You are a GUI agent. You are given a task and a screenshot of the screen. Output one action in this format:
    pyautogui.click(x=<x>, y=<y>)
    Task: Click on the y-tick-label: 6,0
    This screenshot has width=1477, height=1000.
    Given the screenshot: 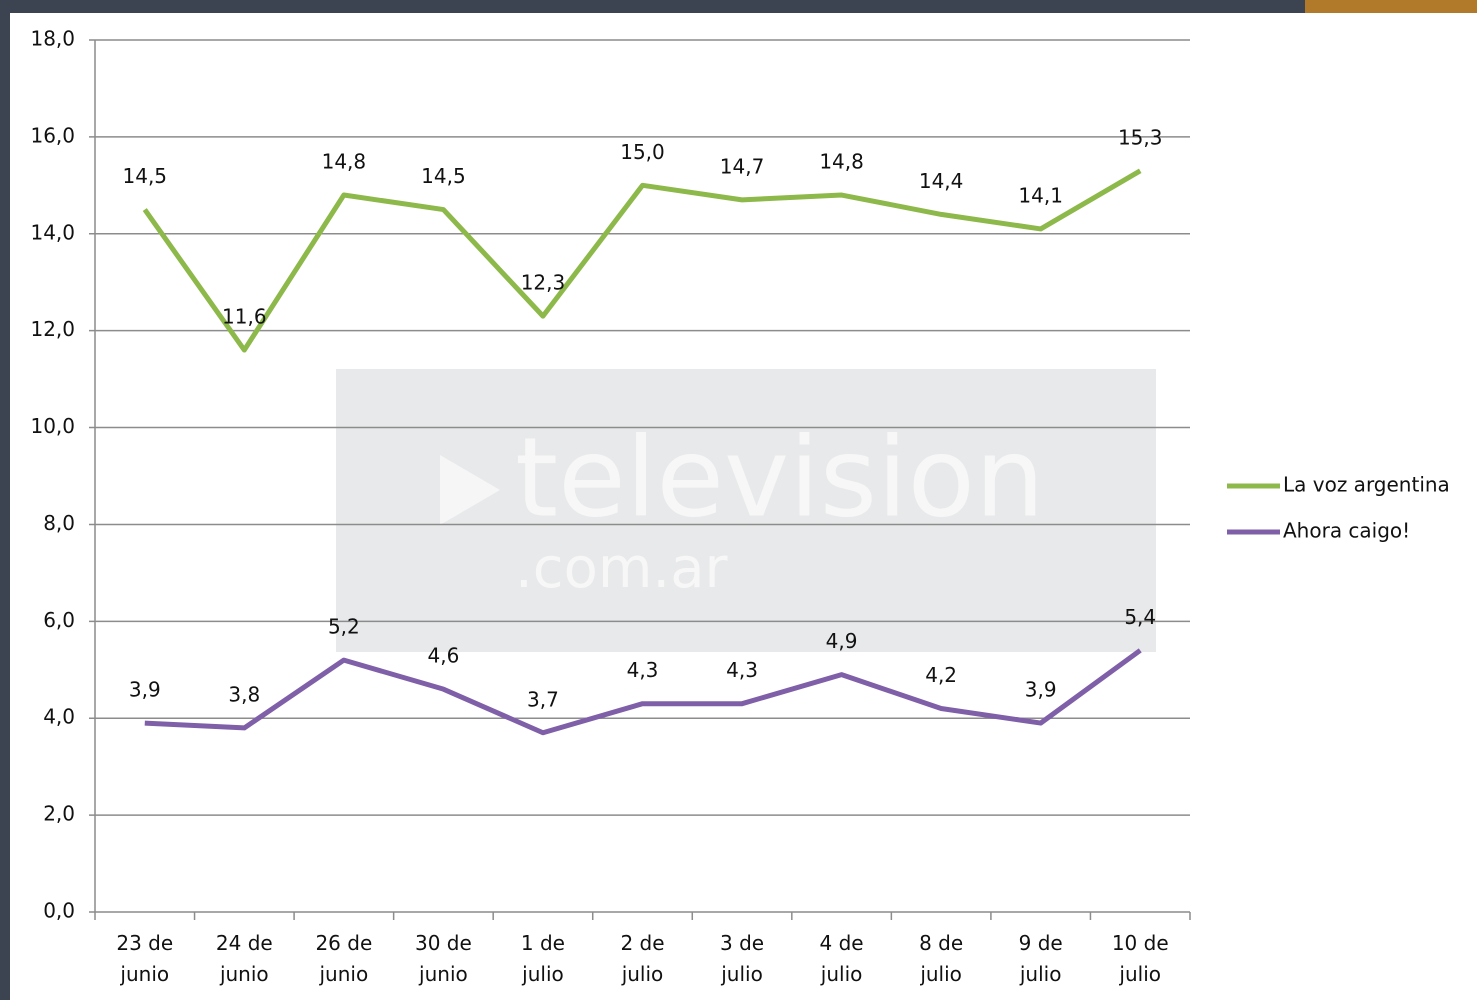 What is the action you would take?
    pyautogui.click(x=59, y=620)
    